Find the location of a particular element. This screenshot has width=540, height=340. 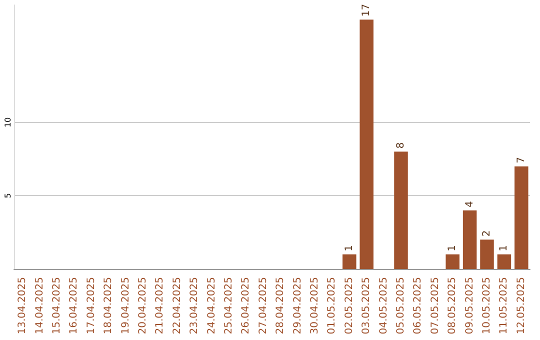

x-tick-label: 13.04.2025 is located at coordinates (22, 305).